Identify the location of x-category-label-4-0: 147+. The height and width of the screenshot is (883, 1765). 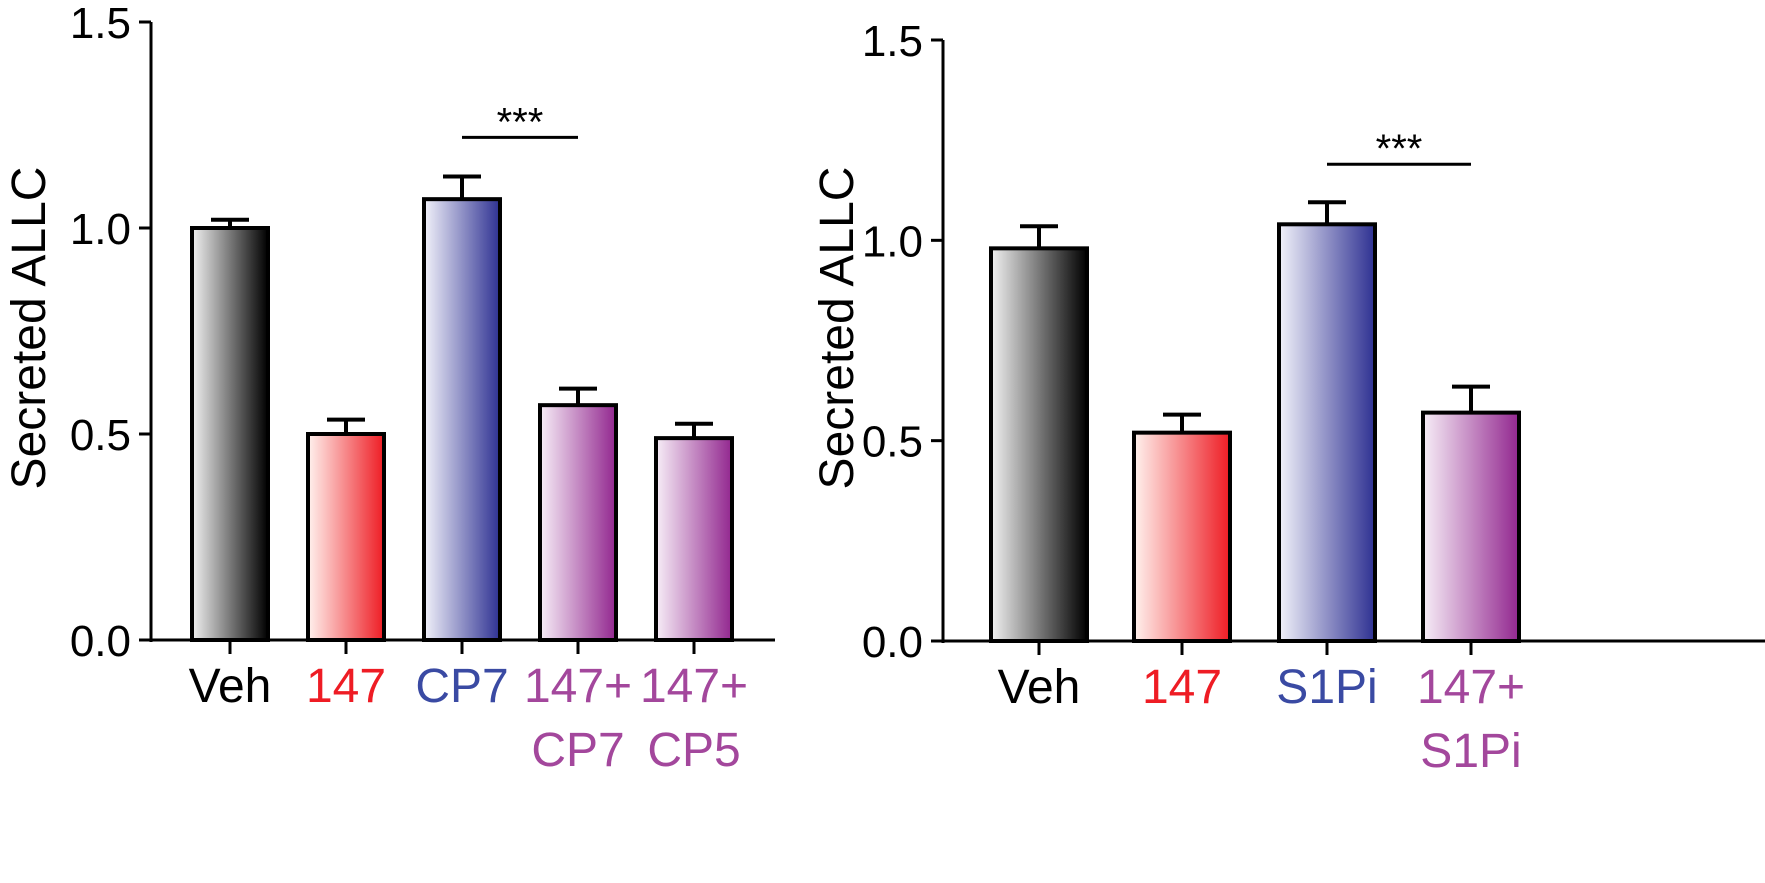
(694, 686).